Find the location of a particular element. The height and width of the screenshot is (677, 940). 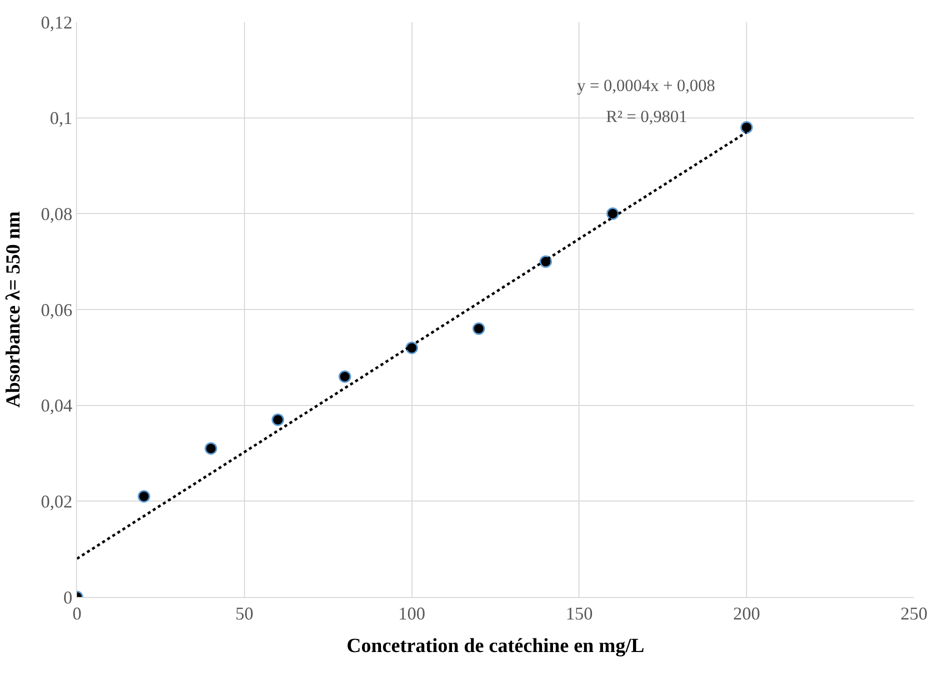

annotation: y = 0,0004x + 0,008 is located at coordinates (646, 85).